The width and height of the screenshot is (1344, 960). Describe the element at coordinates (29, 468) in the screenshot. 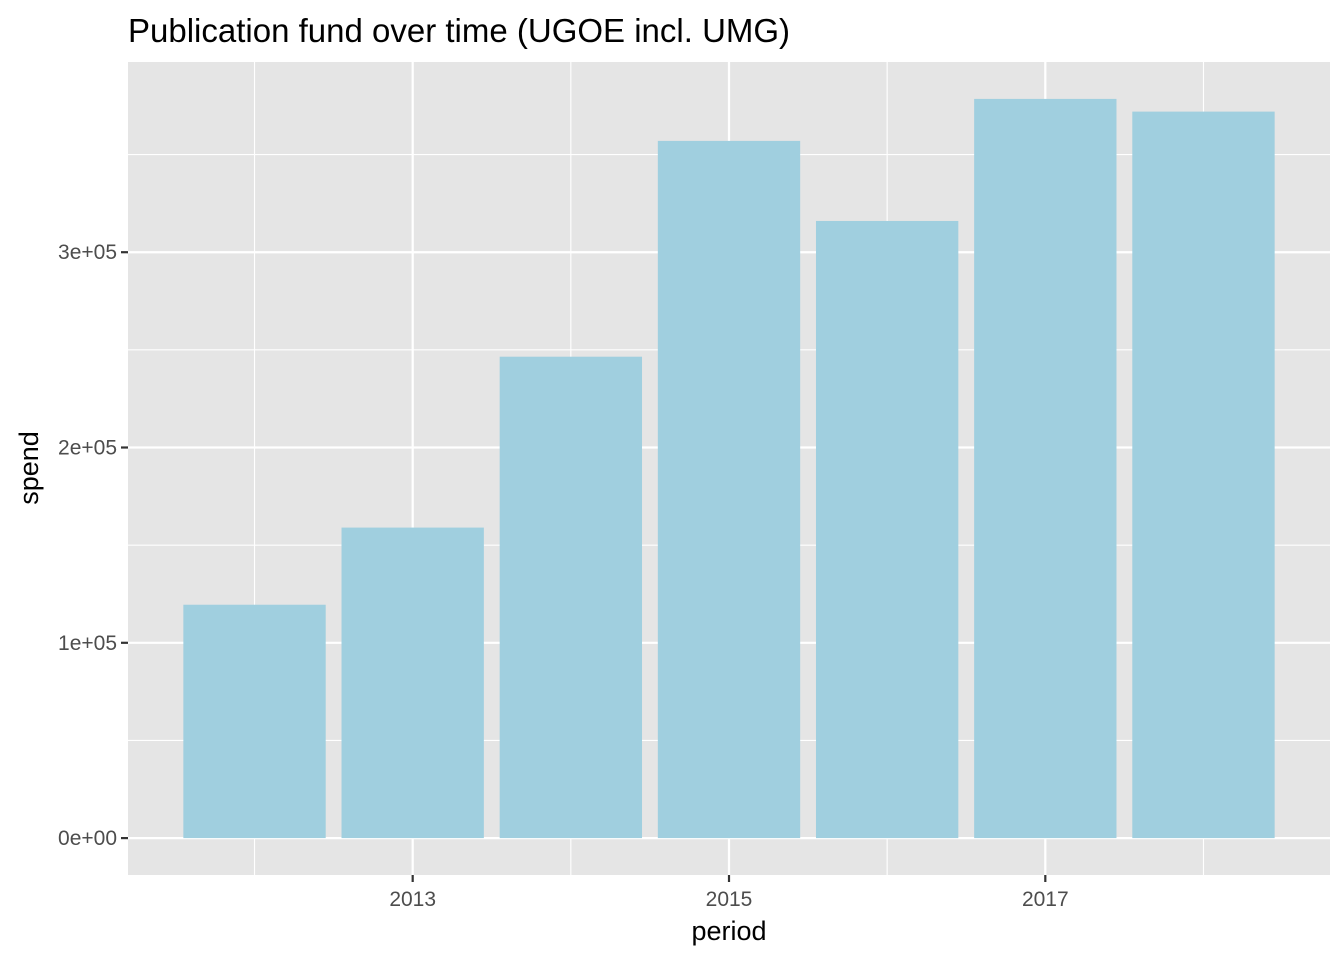

I see `y-axis-title: spend` at that location.